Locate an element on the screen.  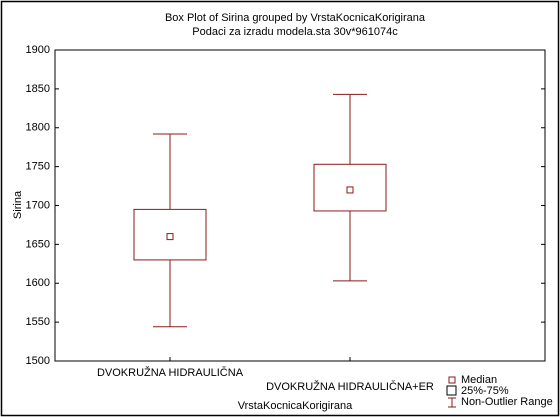
y-tick-label: 1550 is located at coordinates (38, 322).